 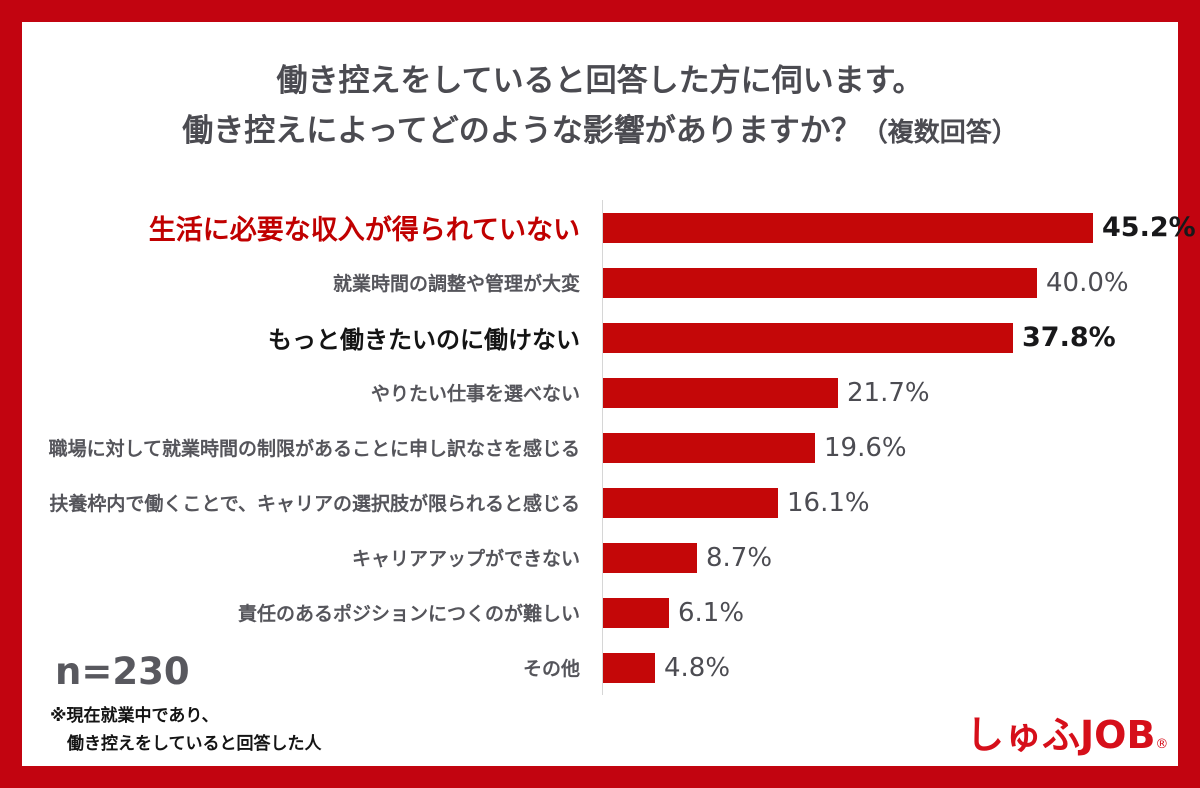 I want to click on value-label: 19.6%, so click(x=865, y=447).